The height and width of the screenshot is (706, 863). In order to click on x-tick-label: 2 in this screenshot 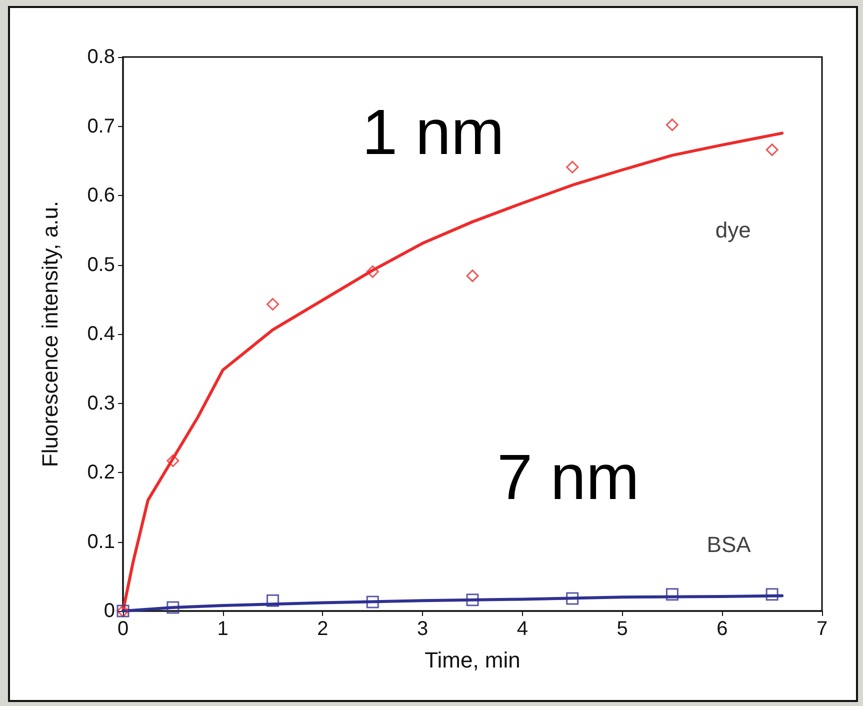, I will do `click(322, 629)`.